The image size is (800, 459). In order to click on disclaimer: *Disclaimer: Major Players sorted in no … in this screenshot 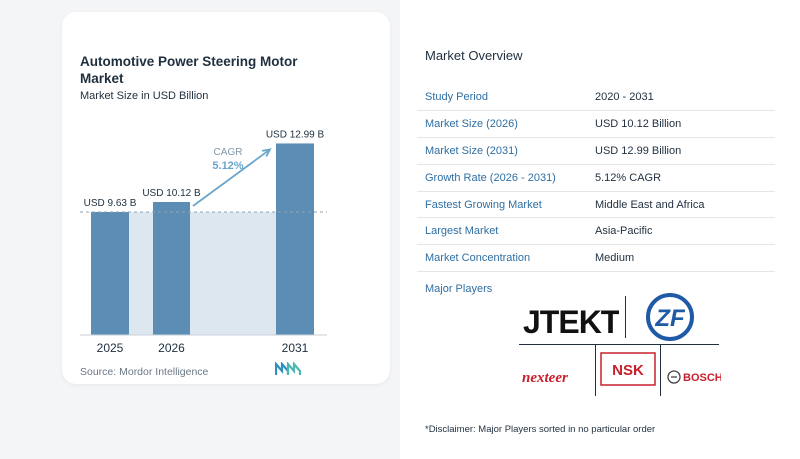, I will do `click(540, 429)`.